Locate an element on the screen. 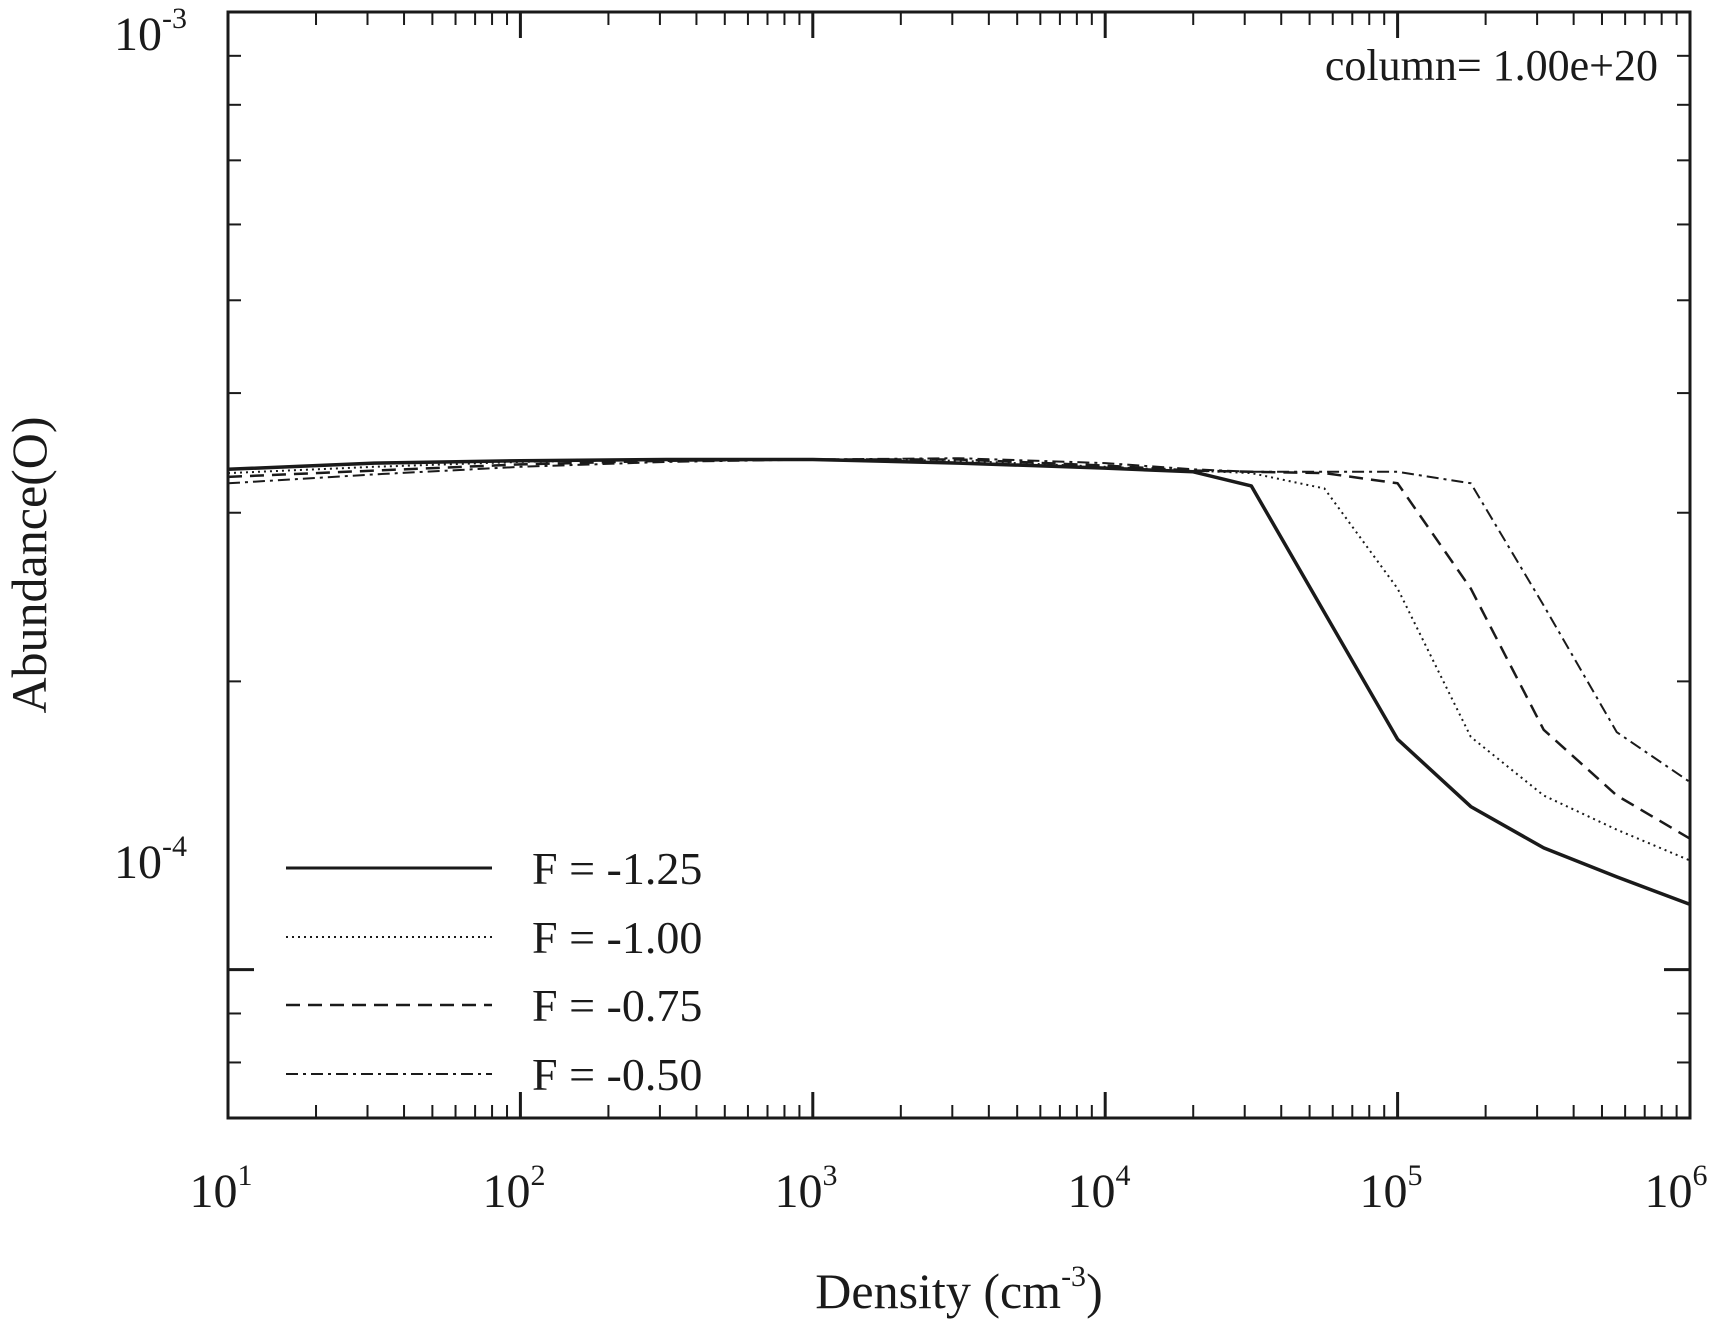 This screenshot has height=1327, width=1731. y-tick-label-1e-4: 10⁻⁴ is located at coordinates (150, 859).